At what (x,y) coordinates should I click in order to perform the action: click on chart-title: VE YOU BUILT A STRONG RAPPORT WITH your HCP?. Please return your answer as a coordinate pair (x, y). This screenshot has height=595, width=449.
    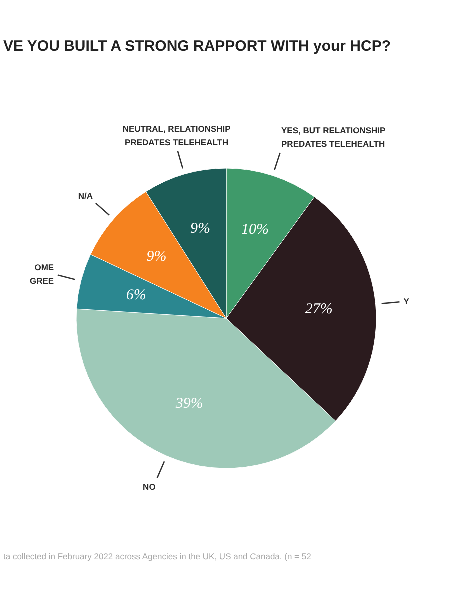
    Looking at the image, I should click on (198, 46).